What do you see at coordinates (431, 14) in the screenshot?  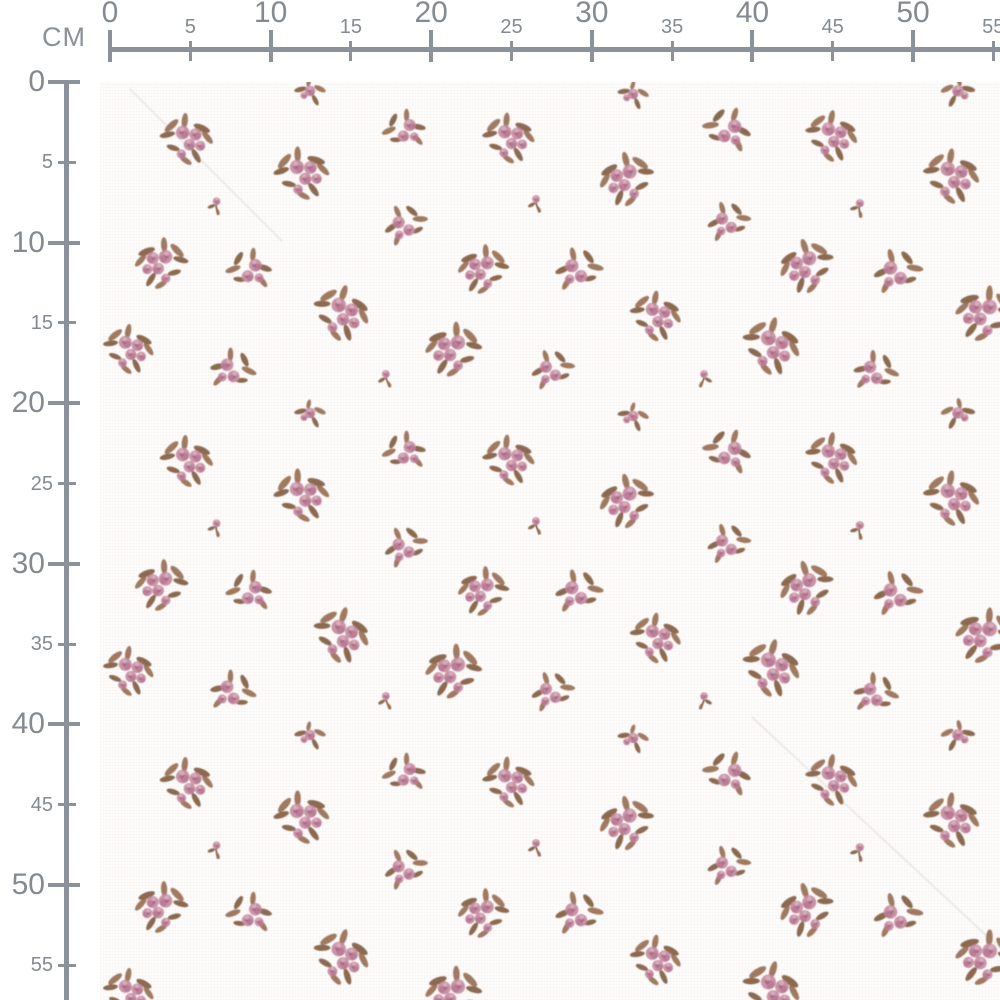 I see `top-ruler-number: 20` at bounding box center [431, 14].